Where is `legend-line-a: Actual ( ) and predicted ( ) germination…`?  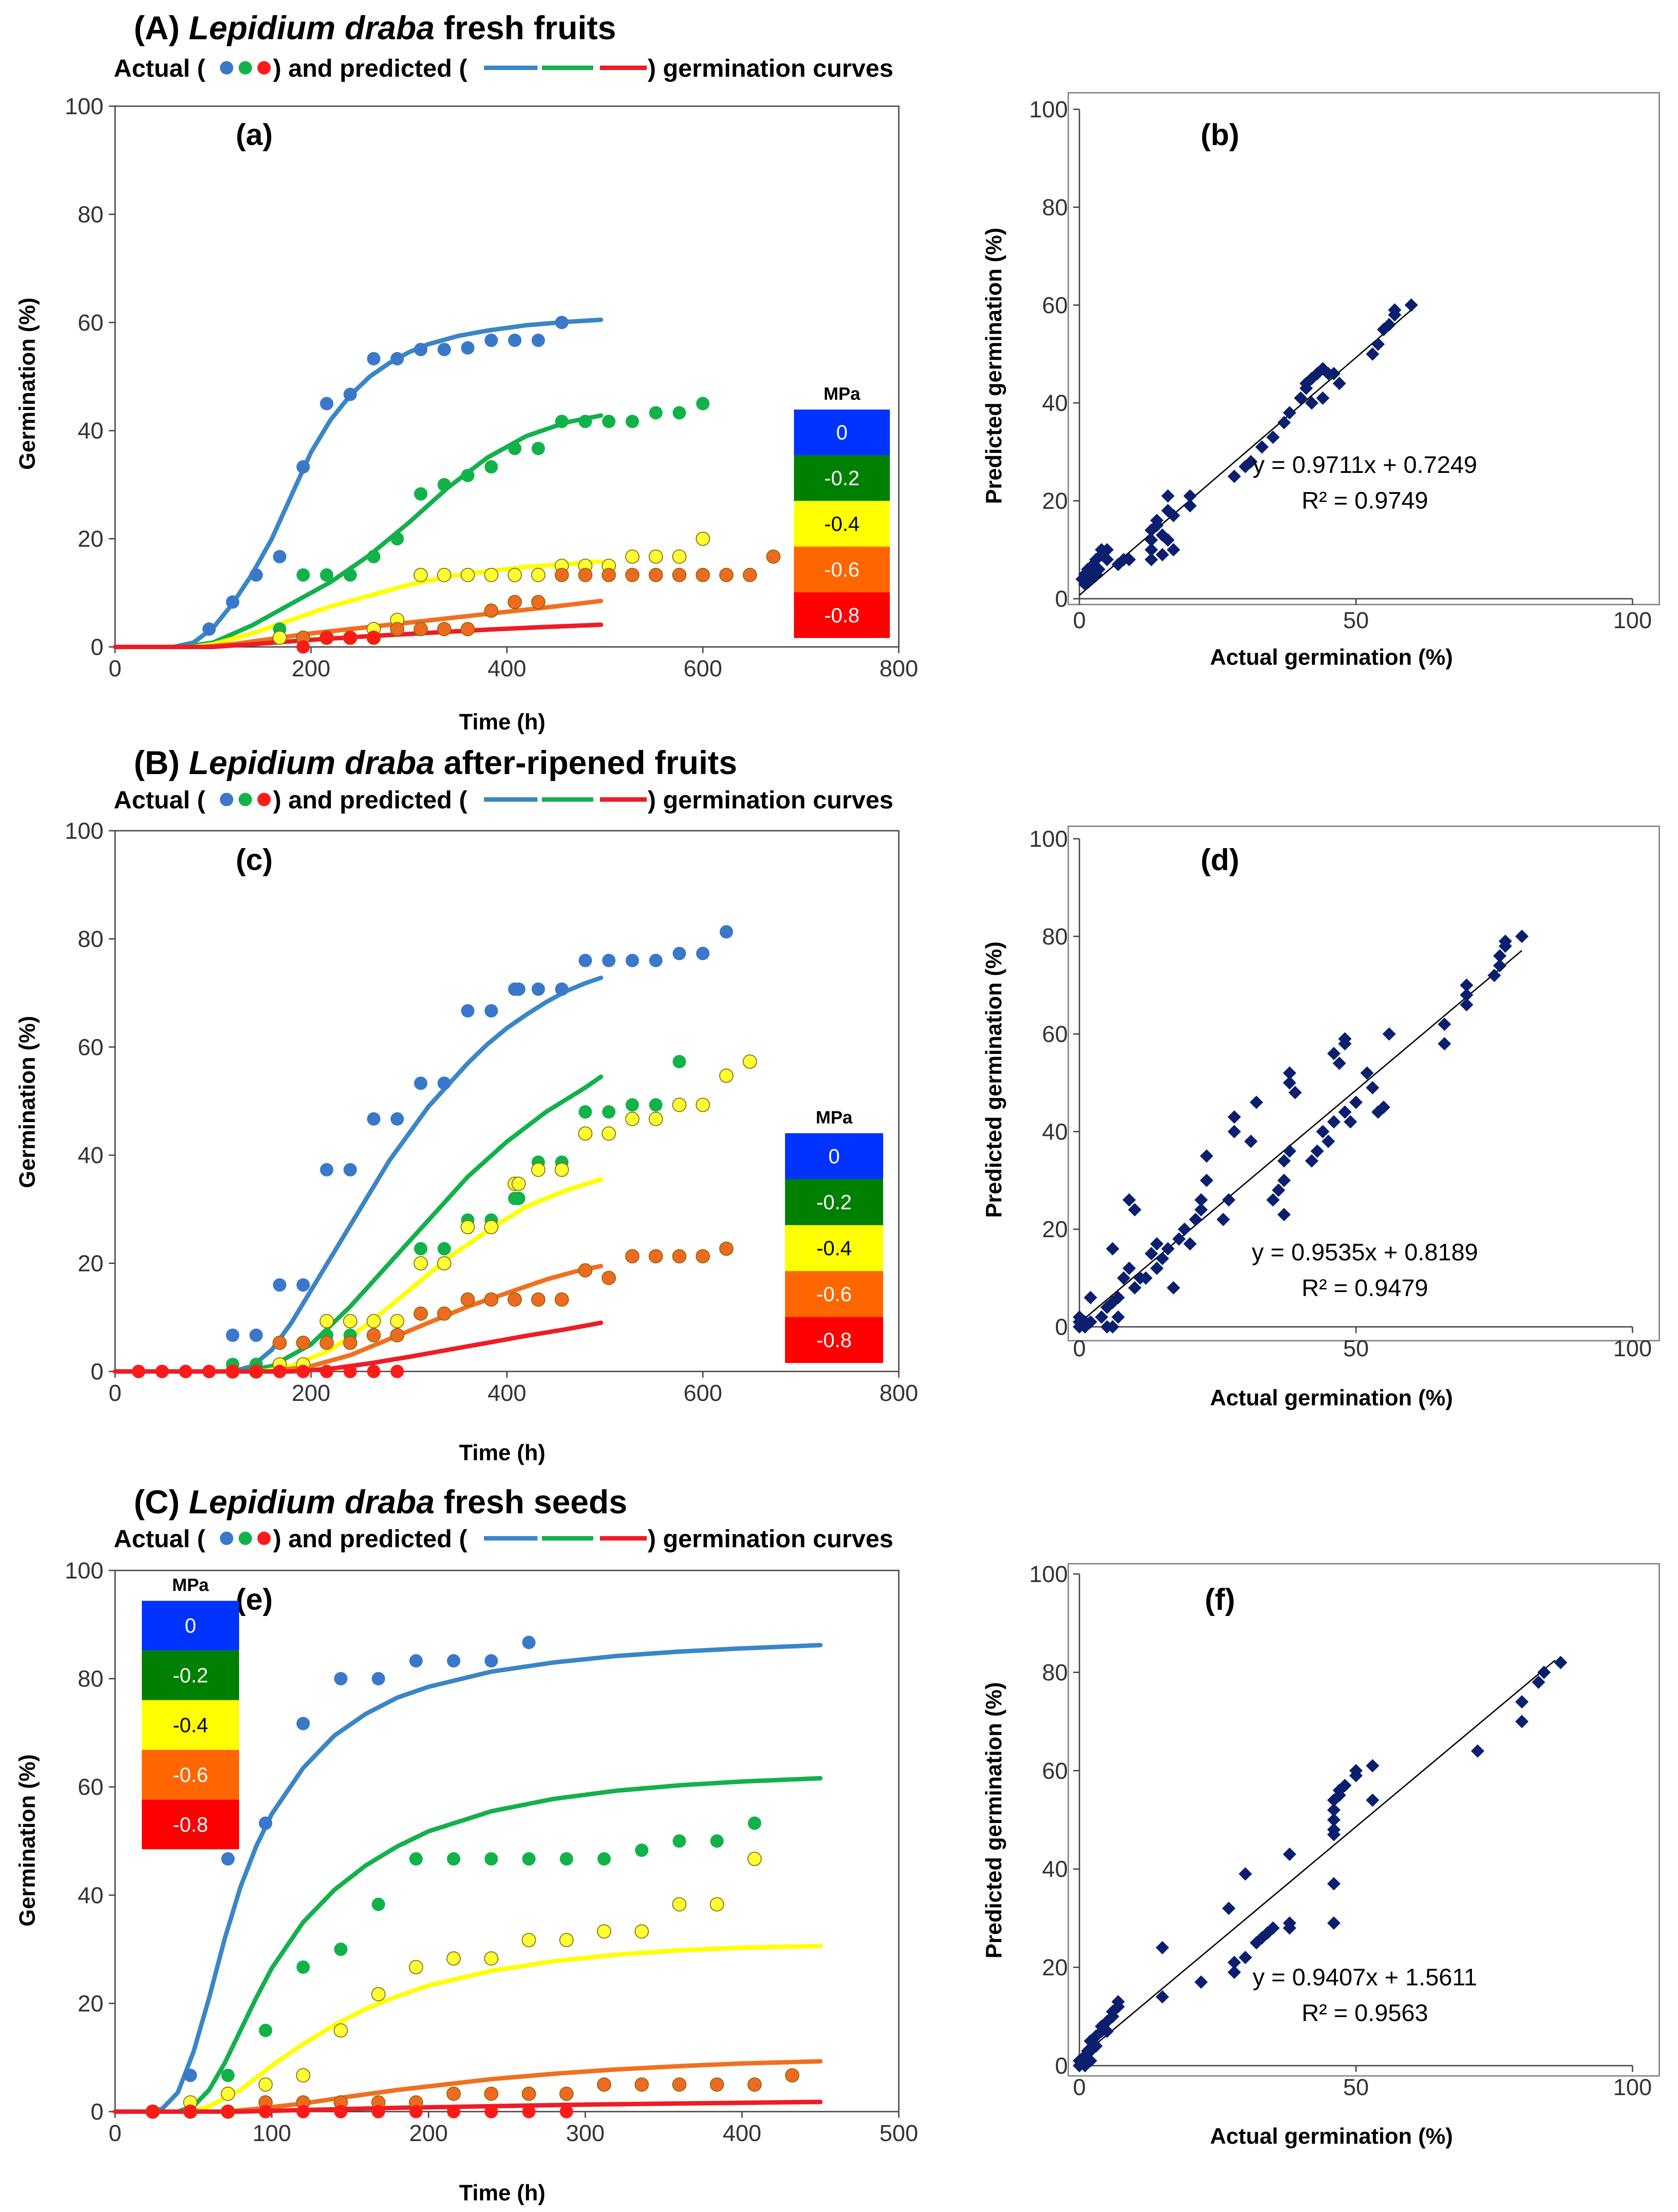 legend-line-a: Actual ( ) and predicted ( ) germination… is located at coordinates (504, 68).